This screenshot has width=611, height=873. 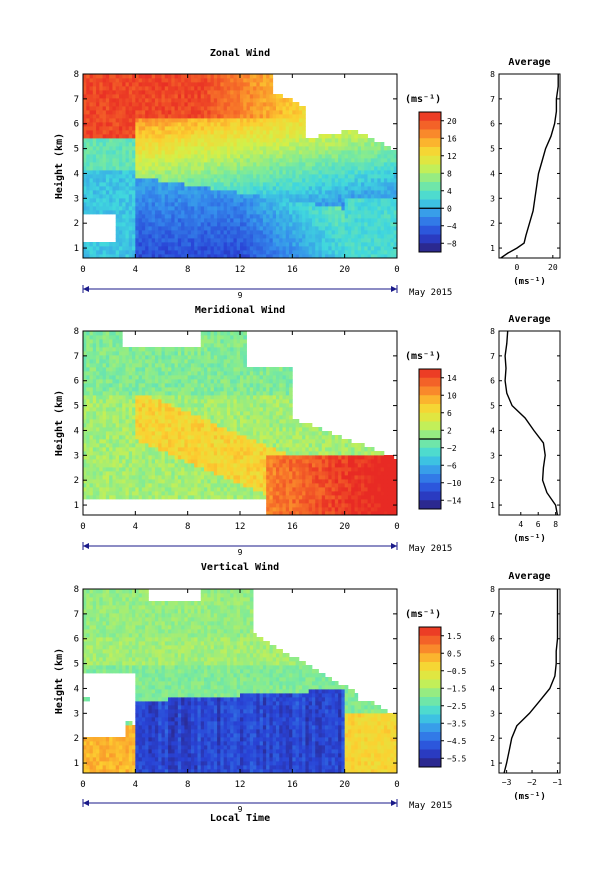 What do you see at coordinates (553, 267) in the screenshot?
I see `average-x-tick-label: 20` at bounding box center [553, 267].